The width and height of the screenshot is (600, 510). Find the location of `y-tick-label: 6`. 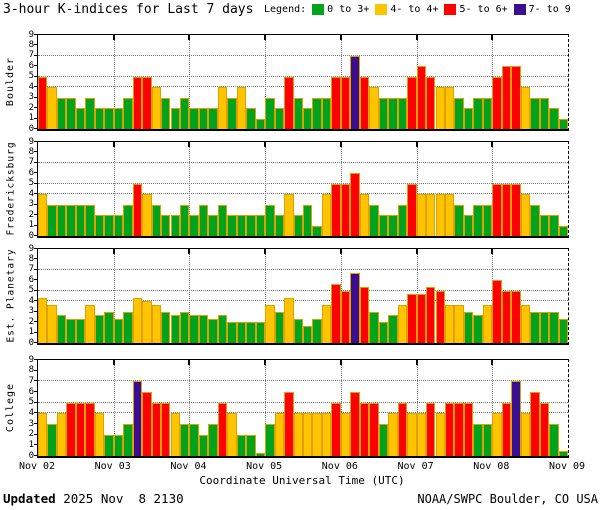

y-tick-label: 6 is located at coordinates (31, 391).